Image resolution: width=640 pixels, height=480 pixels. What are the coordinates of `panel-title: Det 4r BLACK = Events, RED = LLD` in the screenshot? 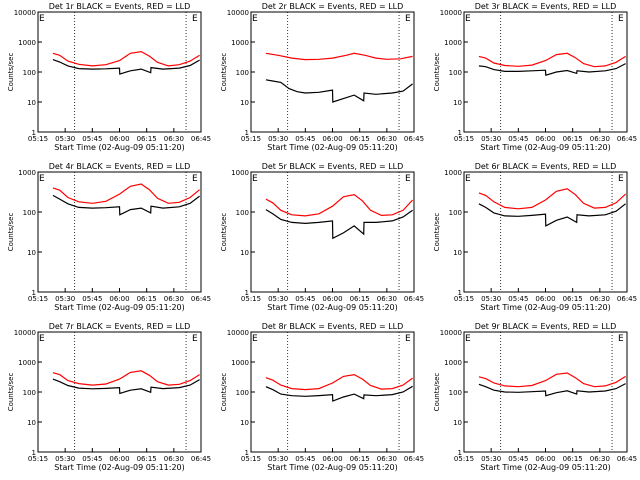 It's located at (120, 166).